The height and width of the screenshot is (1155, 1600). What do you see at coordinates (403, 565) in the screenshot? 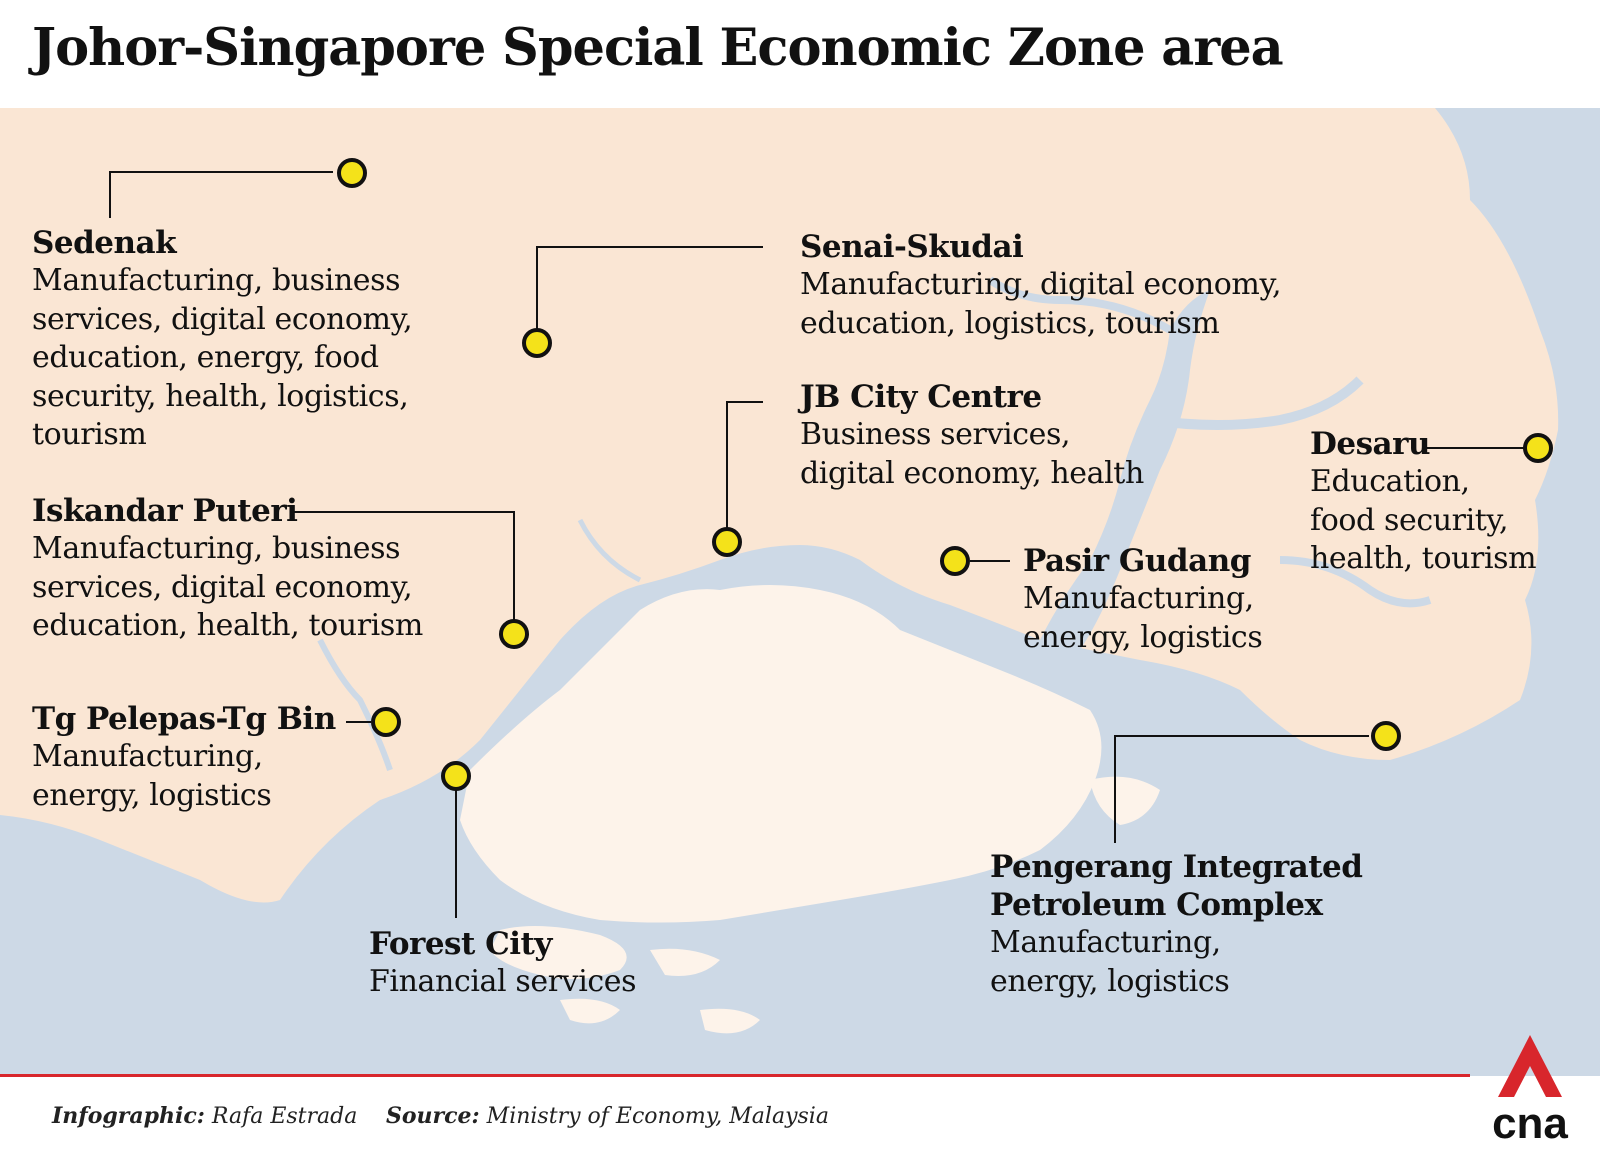
I see `leader-line-iskandar-puteri` at bounding box center [403, 565].